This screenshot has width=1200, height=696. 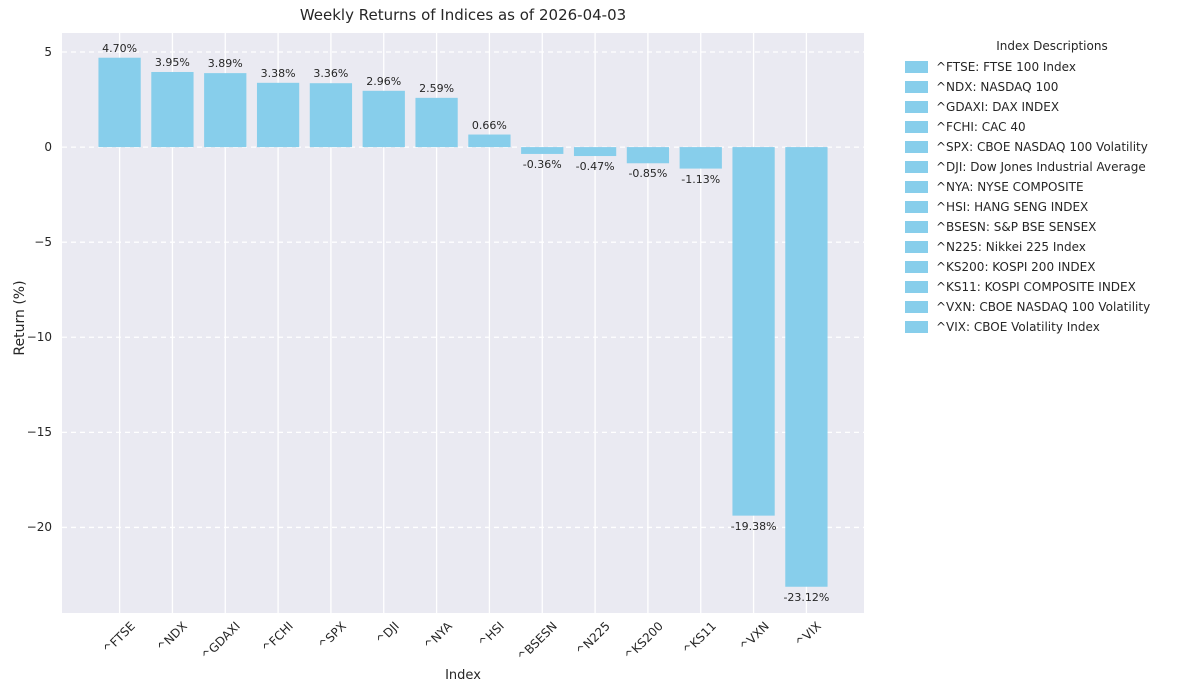 I want to click on bar-^BSESN, so click(x=542, y=150).